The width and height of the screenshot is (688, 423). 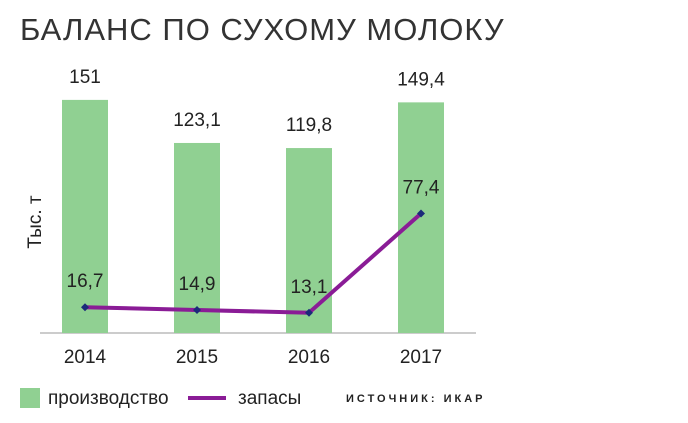 I want to click on y-axis-label: Тыс. т, so click(x=35, y=221).